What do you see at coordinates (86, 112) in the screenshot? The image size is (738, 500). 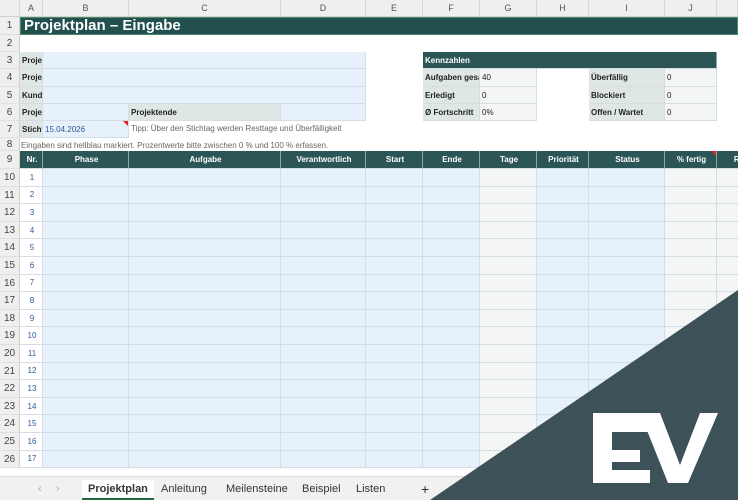 I see `project-start-input` at bounding box center [86, 112].